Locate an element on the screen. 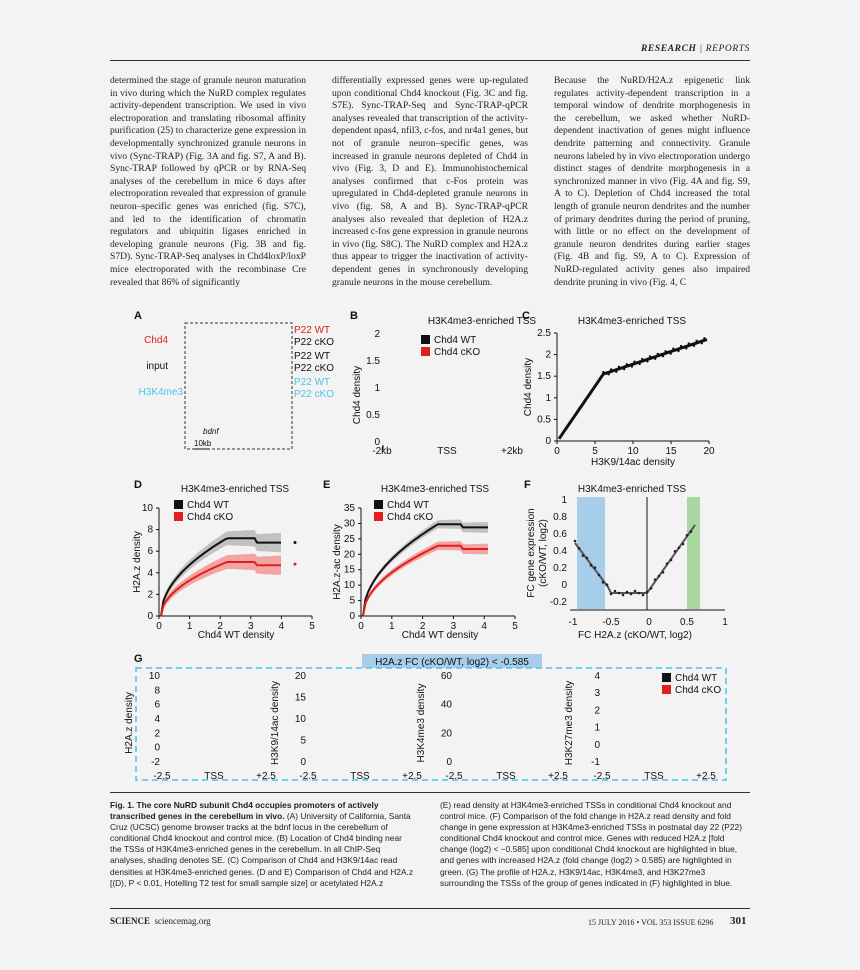 The height and width of the screenshot is (970, 860). gene-label: bdnf is located at coordinates (211, 431).